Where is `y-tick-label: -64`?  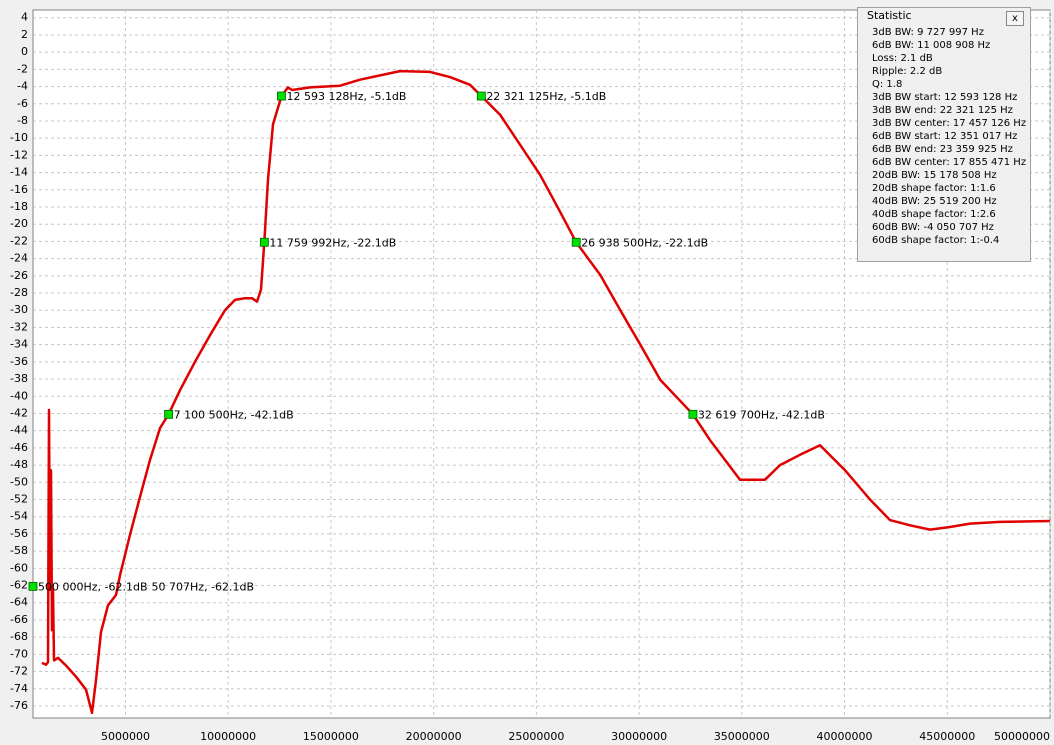 y-tick-label: -64 is located at coordinates (19, 602).